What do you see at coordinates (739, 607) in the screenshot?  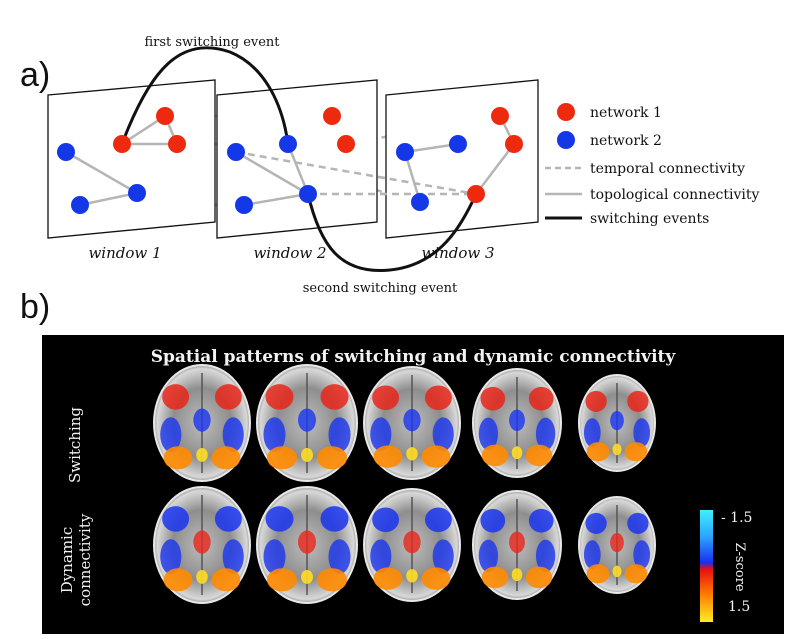 I see `colorbar-bottom-label: 1.5` at bounding box center [739, 607].